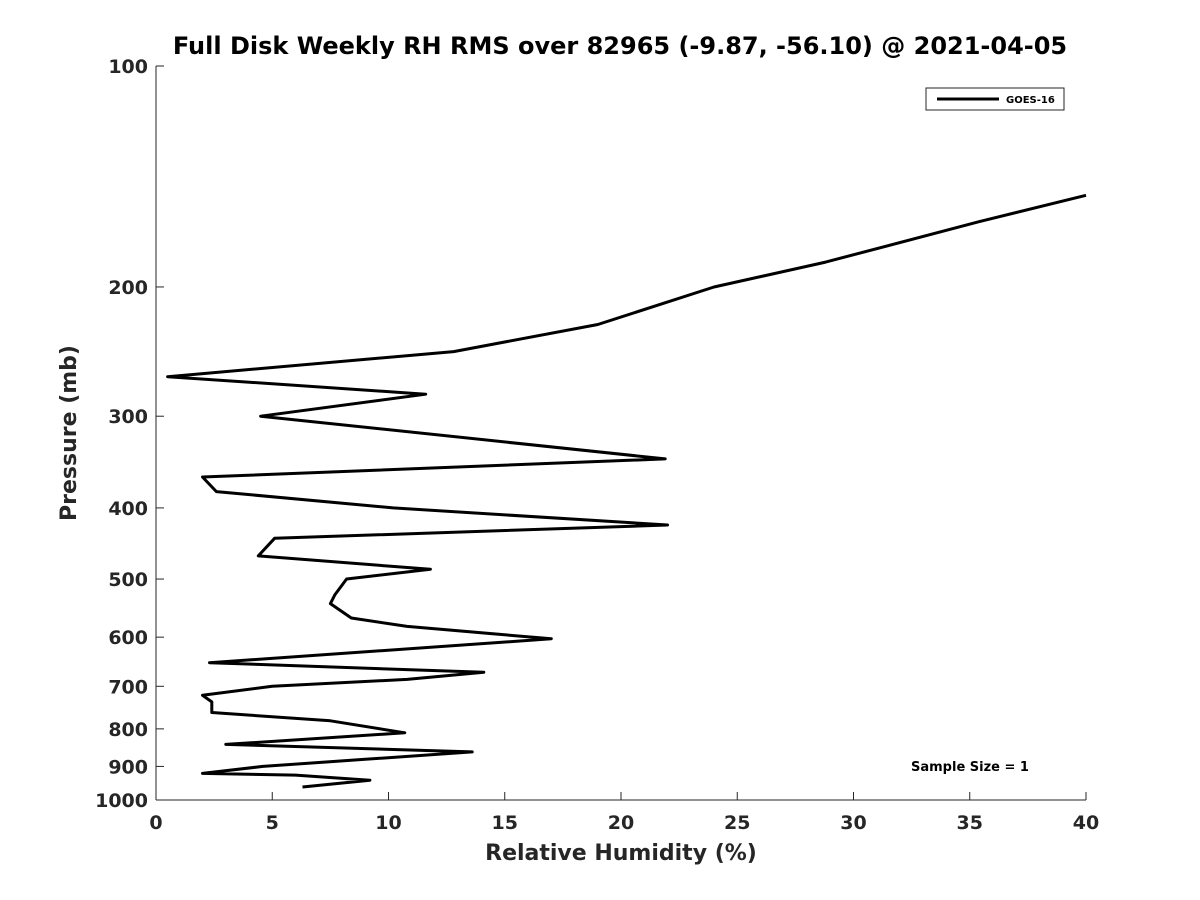  Describe the element at coordinates (1086, 823) in the screenshot. I see `x-tick-label: 40` at that location.